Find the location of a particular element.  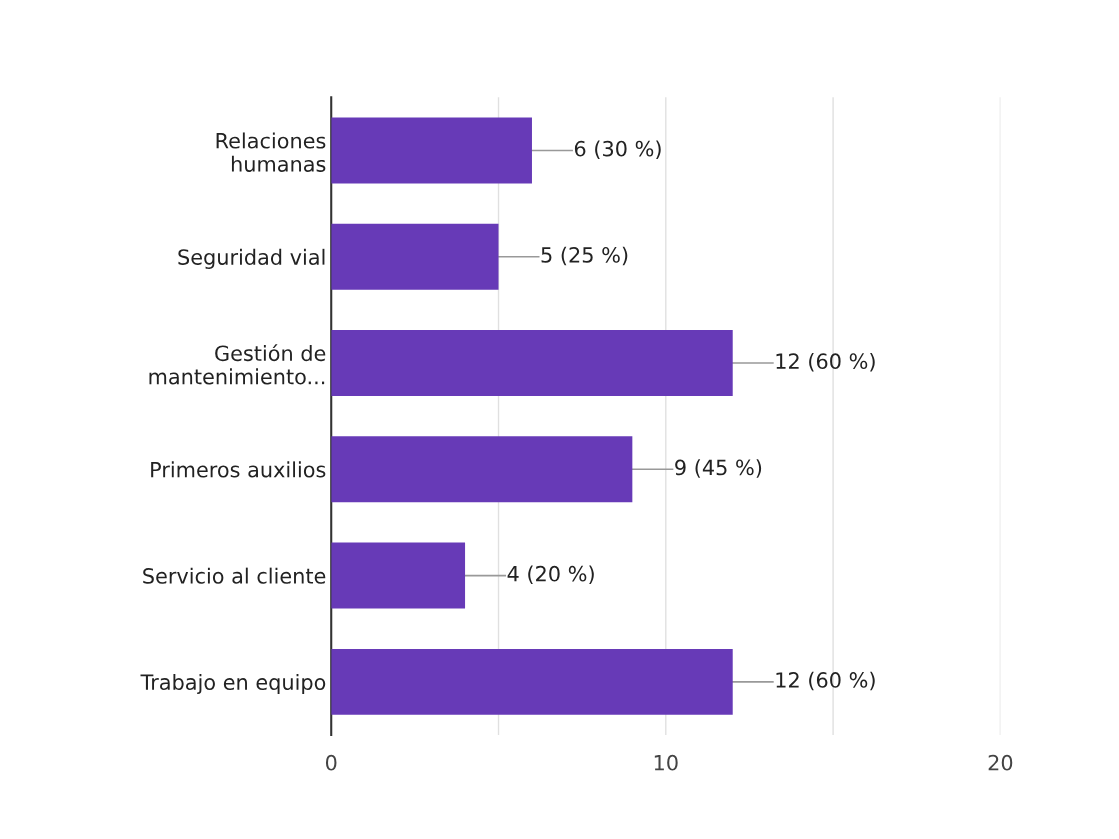

x-tick-label: 10 is located at coordinates (666, 762).